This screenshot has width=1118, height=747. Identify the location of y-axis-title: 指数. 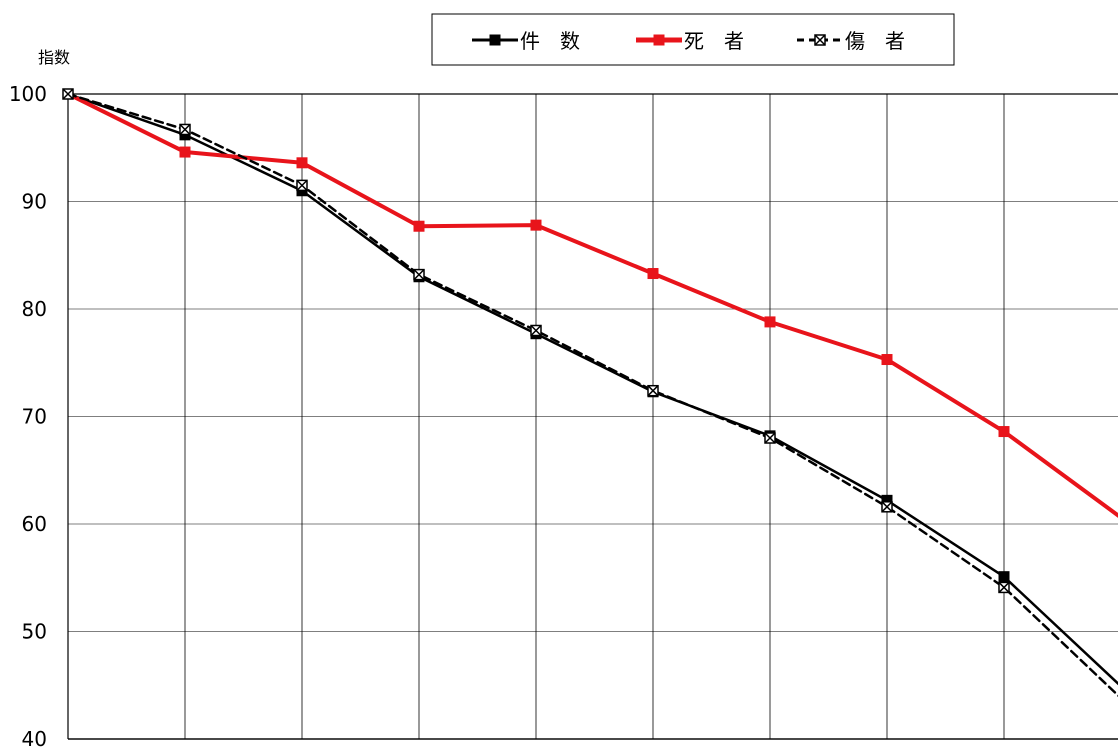
(54, 57).